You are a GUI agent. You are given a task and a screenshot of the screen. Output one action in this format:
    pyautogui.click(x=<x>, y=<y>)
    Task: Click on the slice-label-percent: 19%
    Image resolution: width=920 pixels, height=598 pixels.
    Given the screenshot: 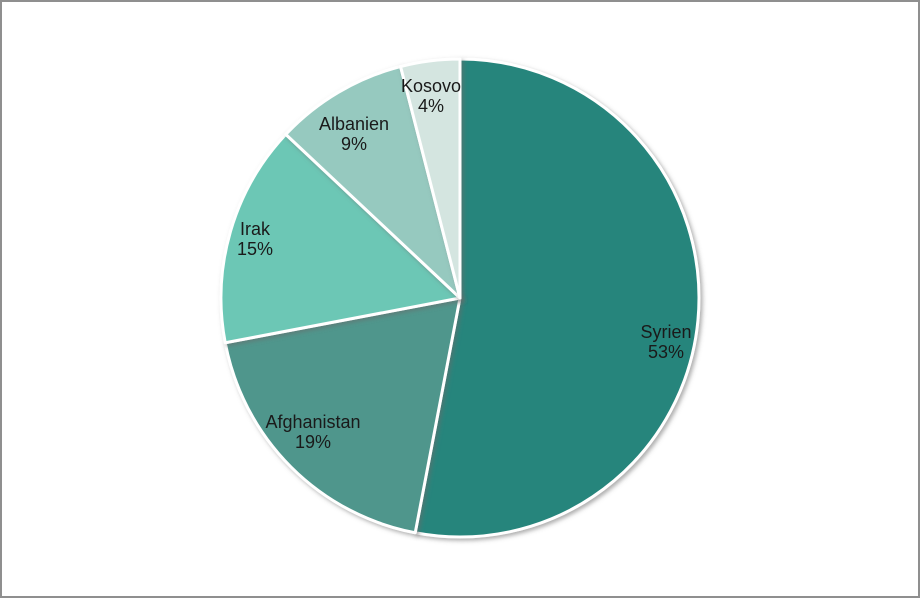 What is the action you would take?
    pyautogui.click(x=313, y=442)
    